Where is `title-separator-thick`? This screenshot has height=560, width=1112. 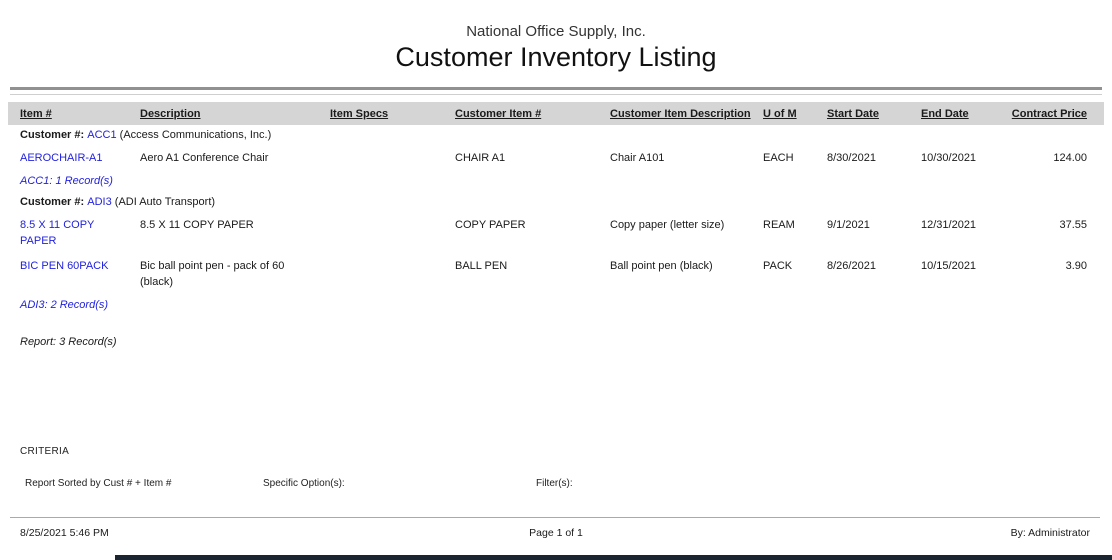 title-separator-thick is located at coordinates (556, 88).